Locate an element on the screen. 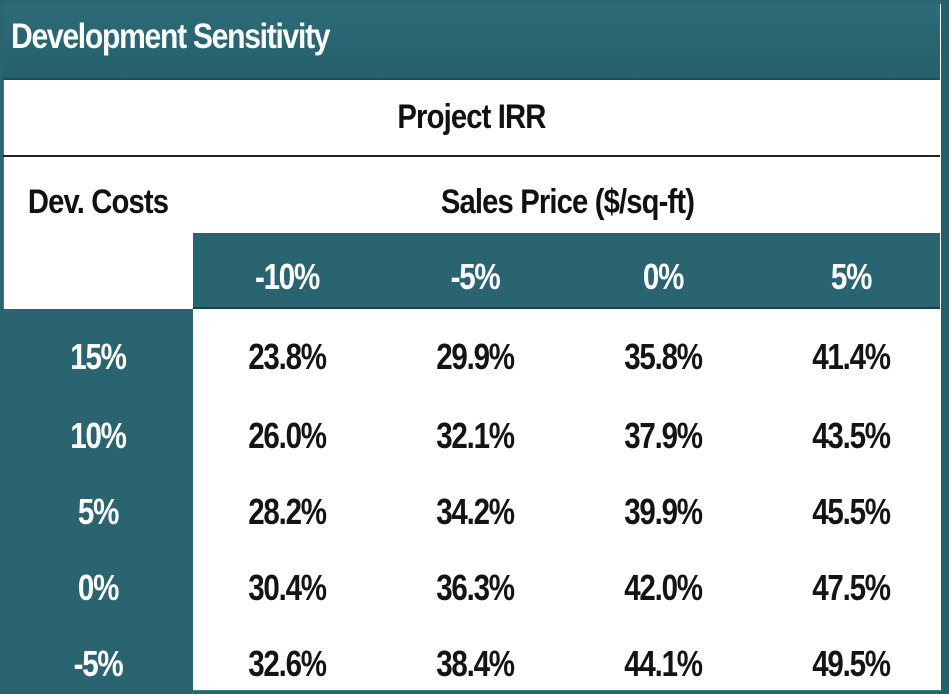 The height and width of the screenshot is (694, 949). row-axis-label: Dev. Costs is located at coordinates (98, 202).